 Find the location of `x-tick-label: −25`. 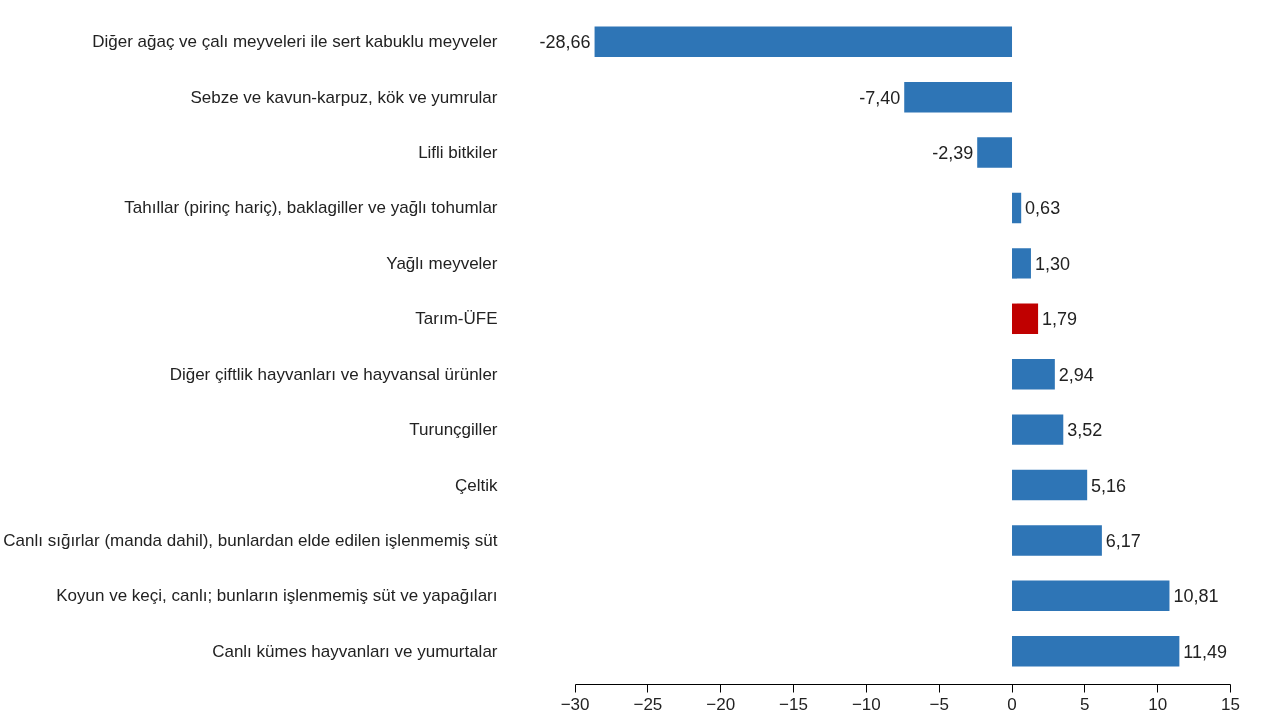

x-tick-label: −25 is located at coordinates (648, 704).